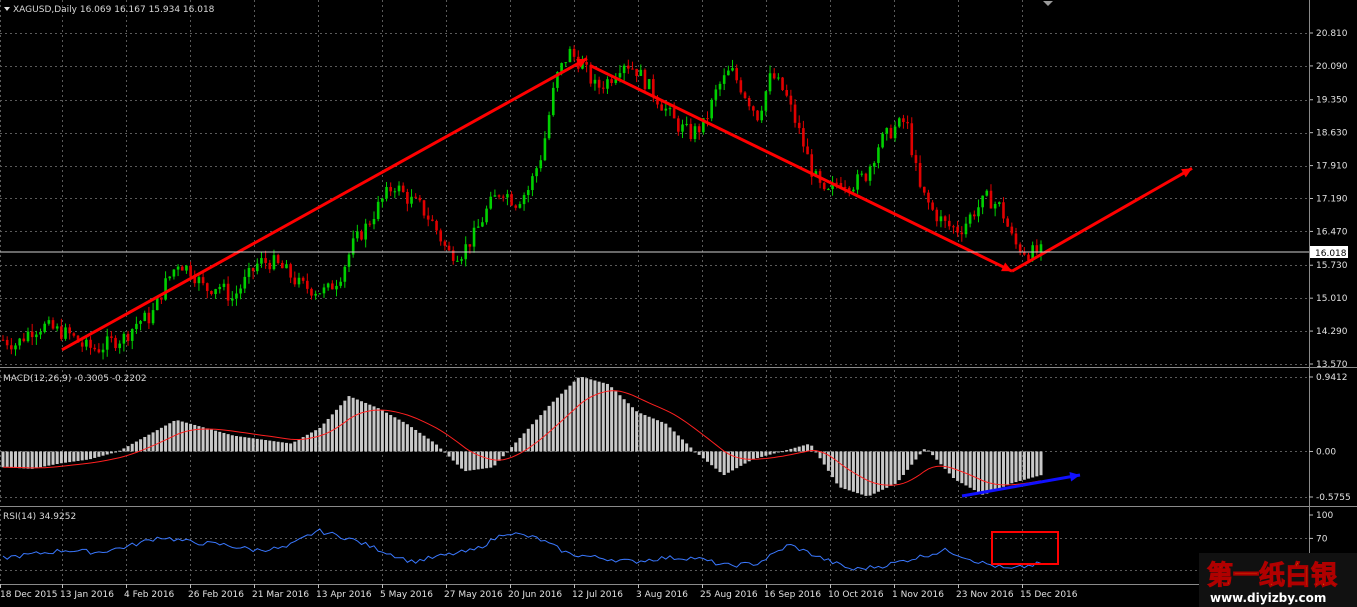  Describe the element at coordinates (1333, 498) in the screenshot. I see `macd-tick-label: -0.5755` at that location.